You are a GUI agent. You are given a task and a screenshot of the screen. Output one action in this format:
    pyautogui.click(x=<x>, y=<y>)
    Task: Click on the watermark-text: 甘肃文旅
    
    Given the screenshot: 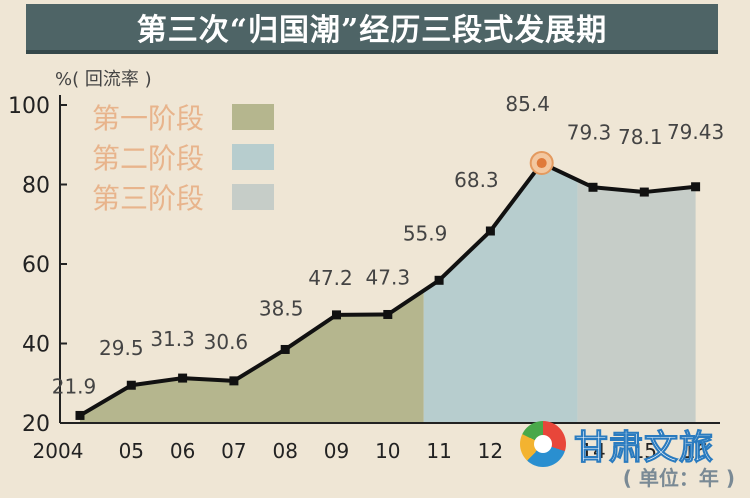 What is the action you would take?
    pyautogui.click(x=644, y=447)
    